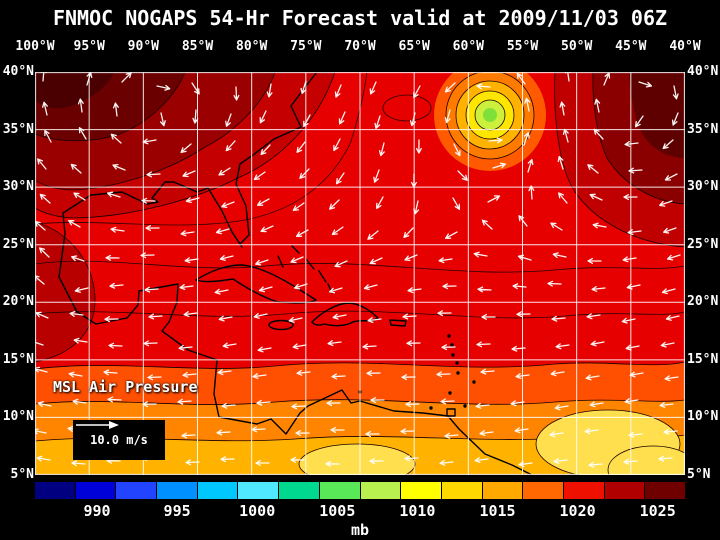 The image size is (720, 540). I want to click on colorbar-labels: 990 995 1000 1005 1010 1015 1020 1025, so click(360, 511).